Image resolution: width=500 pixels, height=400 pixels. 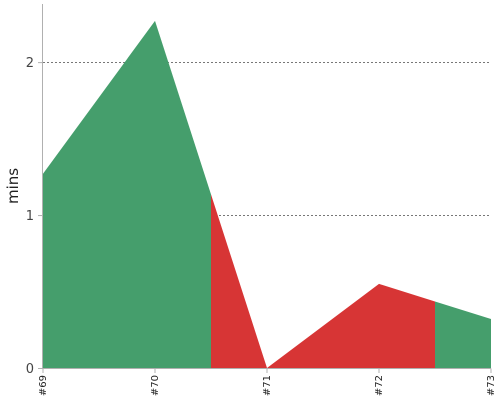 I want to click on y-ticks: 0 1 2, so click(x=34, y=216).